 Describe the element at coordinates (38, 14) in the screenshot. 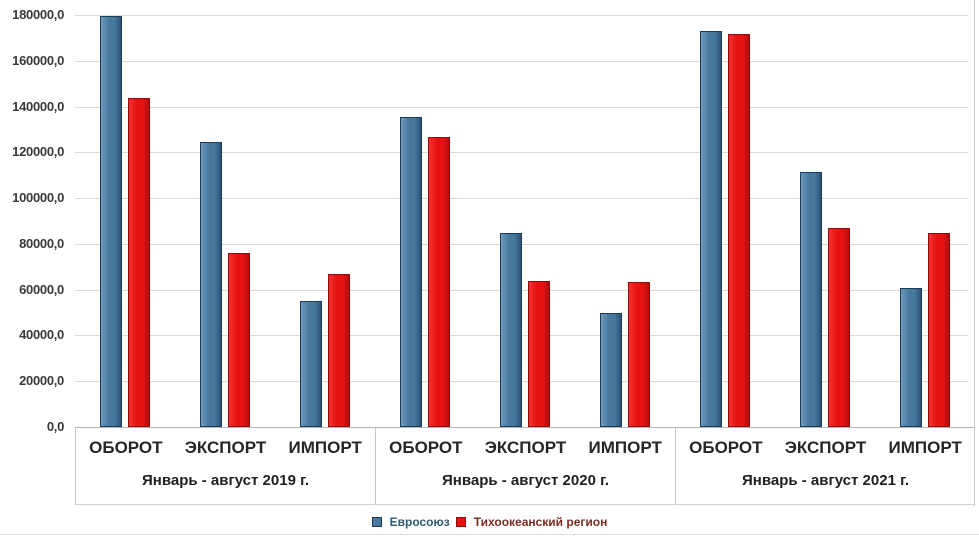

I see `y-tick-label: 180000,0` at that location.